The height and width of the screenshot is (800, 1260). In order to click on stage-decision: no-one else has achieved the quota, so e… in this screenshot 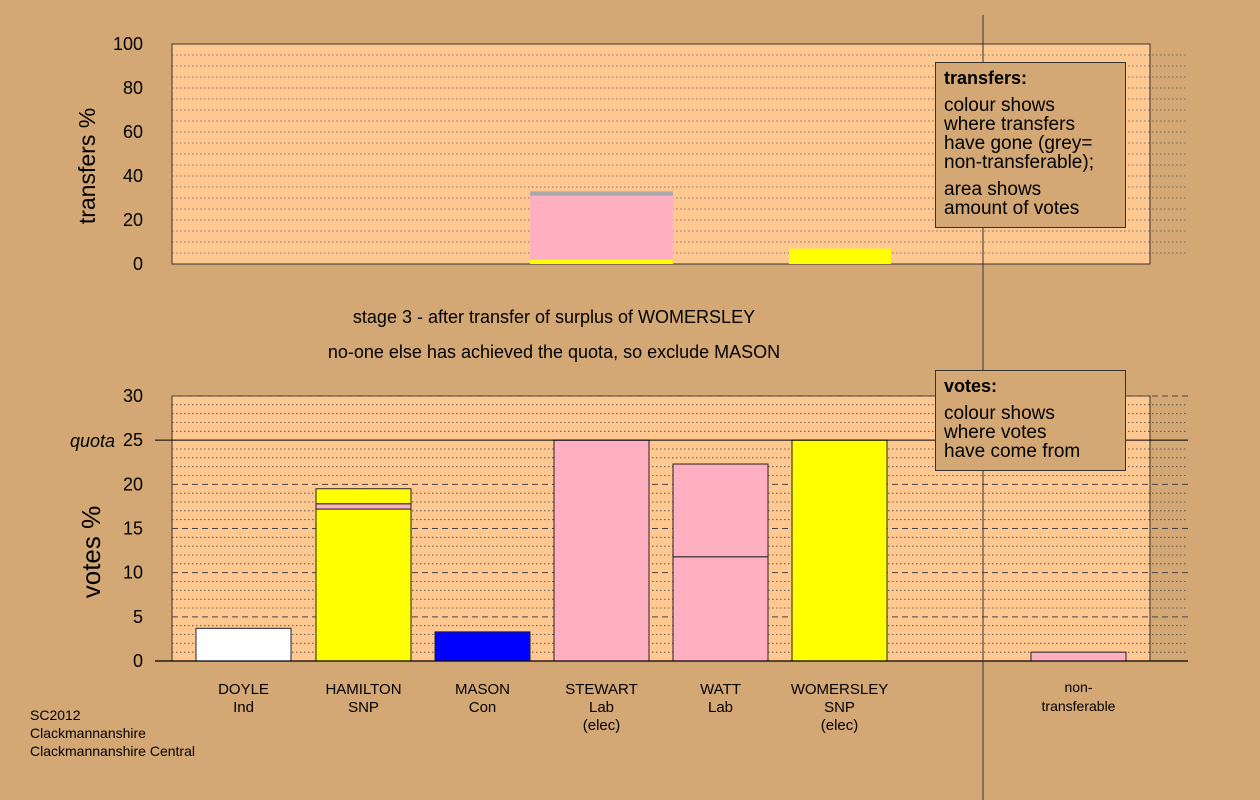, I will do `click(554, 352)`.